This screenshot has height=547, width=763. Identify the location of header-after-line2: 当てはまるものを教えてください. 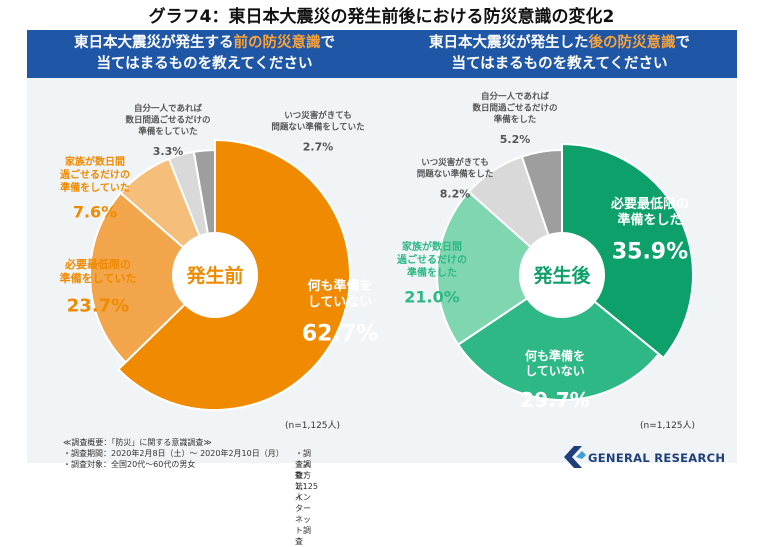
(559, 64).